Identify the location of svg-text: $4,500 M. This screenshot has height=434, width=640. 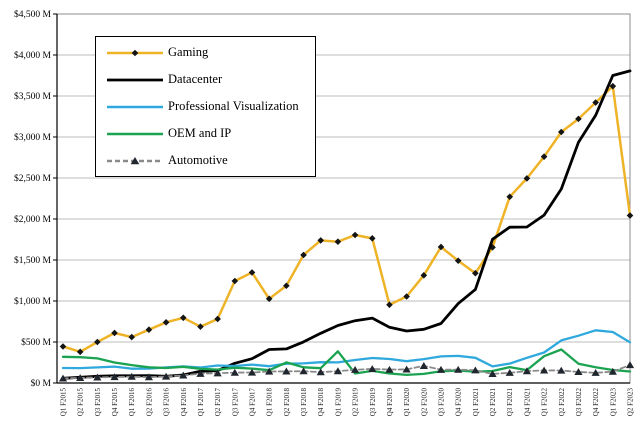
(33, 14).